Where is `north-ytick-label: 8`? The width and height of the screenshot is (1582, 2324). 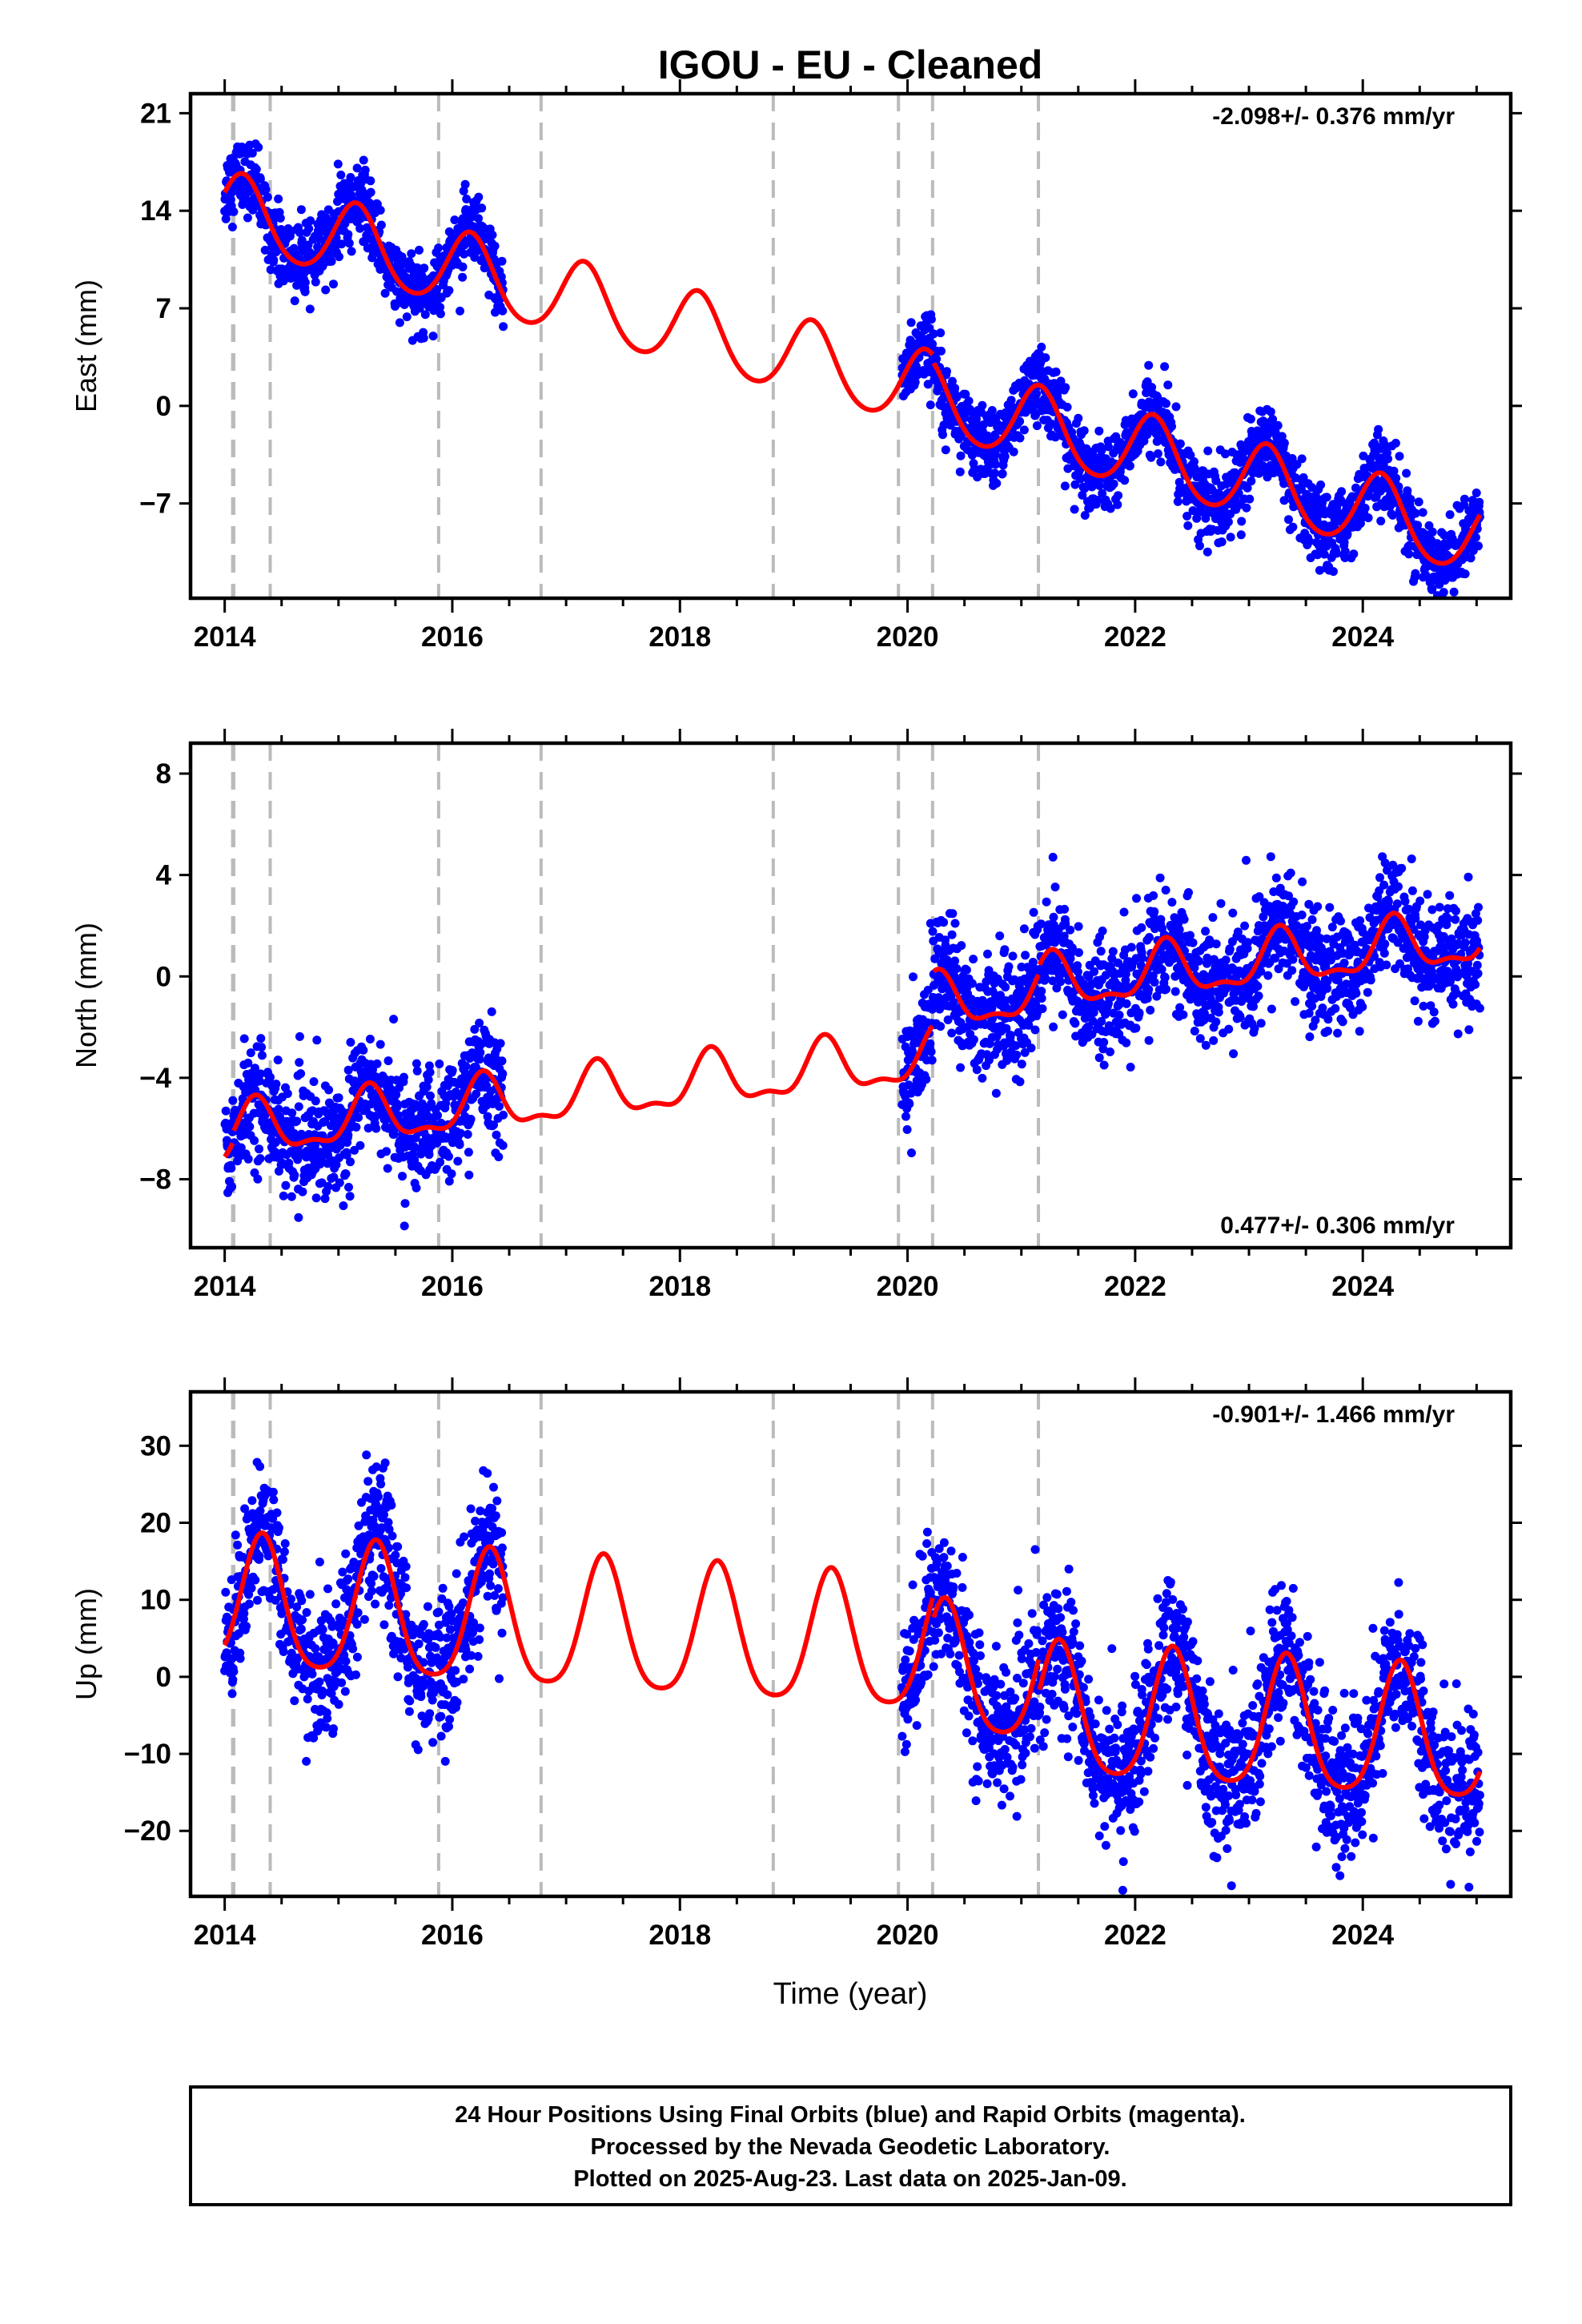 north-ytick-label: 8 is located at coordinates (164, 774).